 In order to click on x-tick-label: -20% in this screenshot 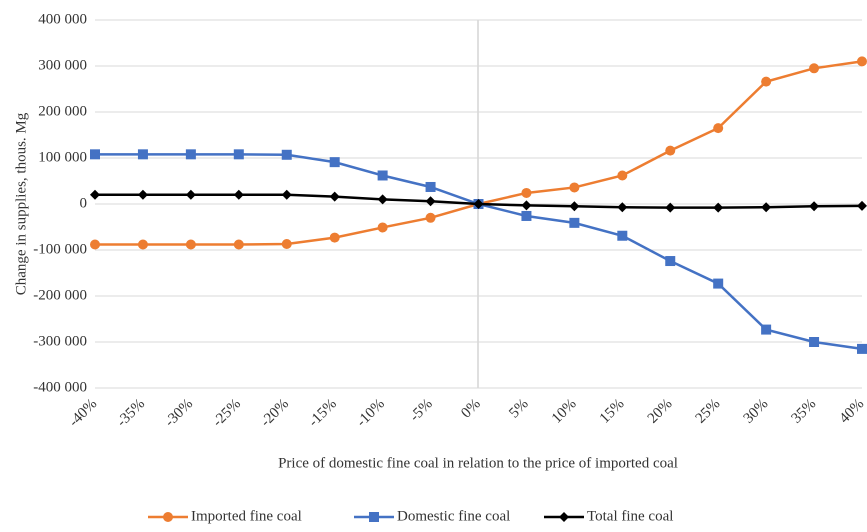, I will do `click(275, 413)`.